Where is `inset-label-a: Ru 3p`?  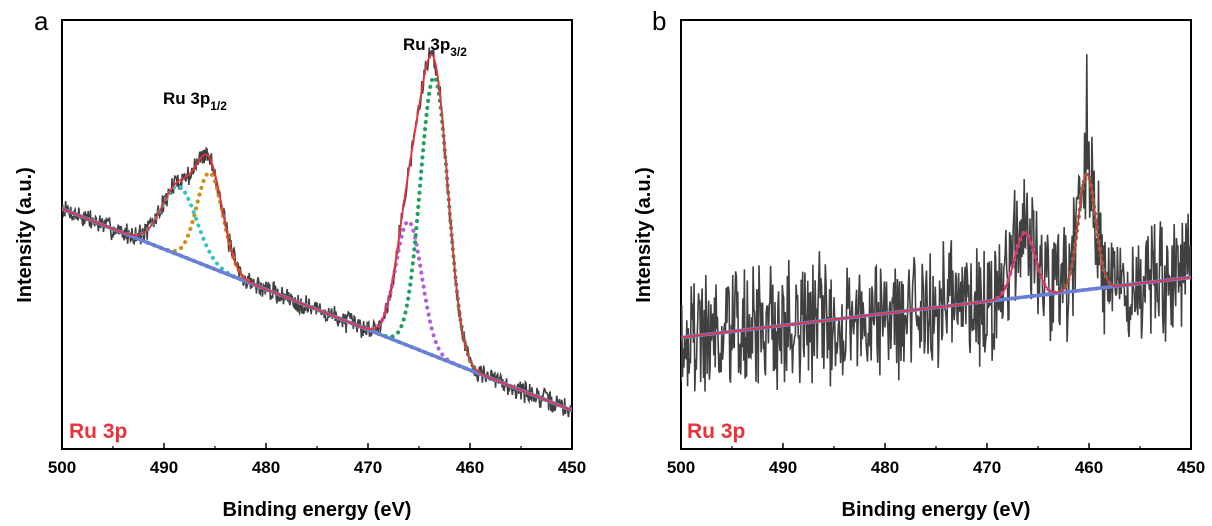
inset-label-a: Ru 3p is located at coordinates (98, 431).